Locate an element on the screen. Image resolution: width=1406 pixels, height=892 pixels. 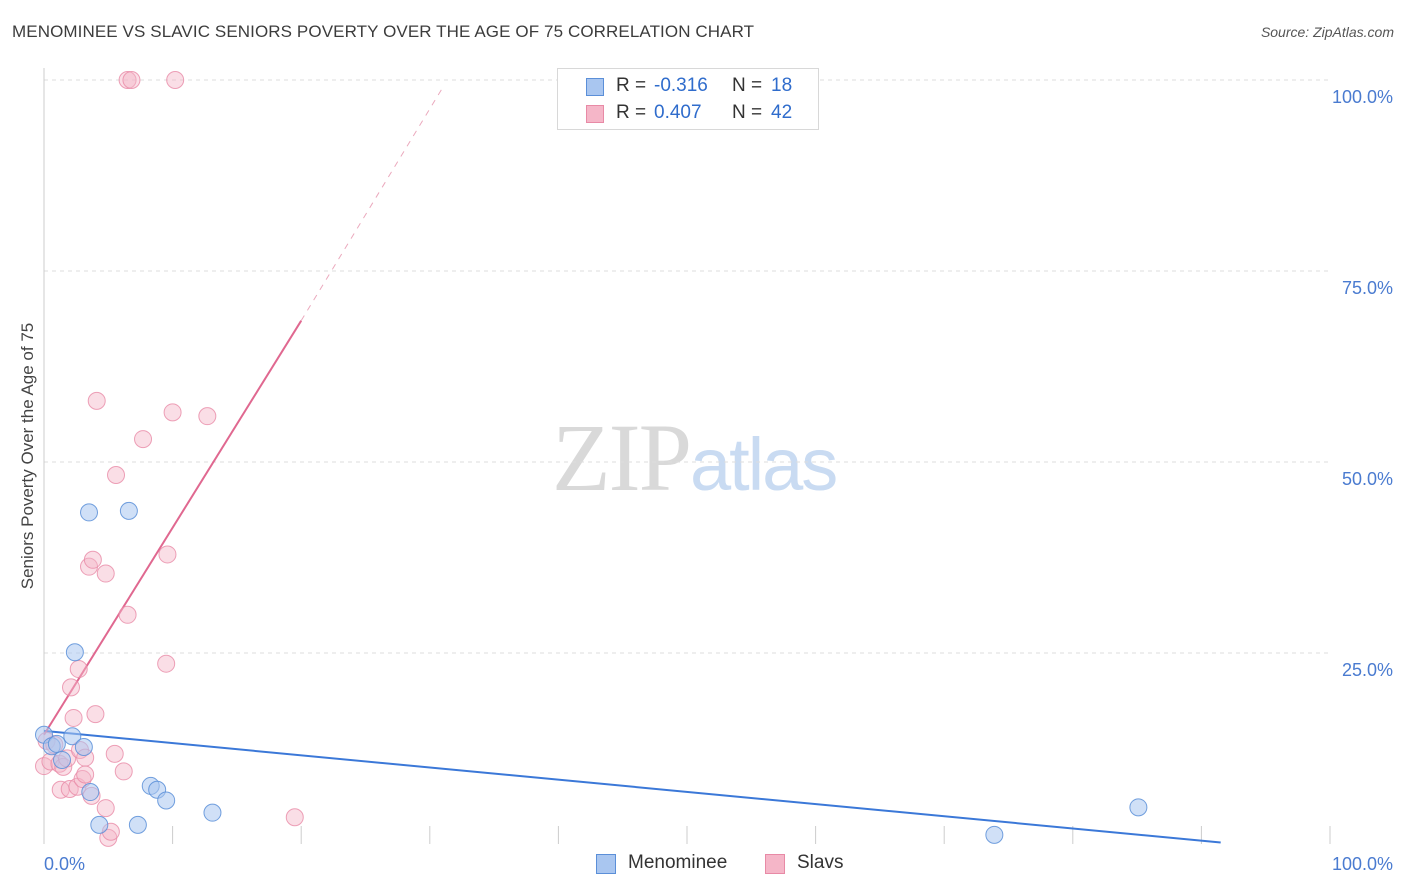
menominee-r-value: -0.316 is located at coordinates (681, 85).